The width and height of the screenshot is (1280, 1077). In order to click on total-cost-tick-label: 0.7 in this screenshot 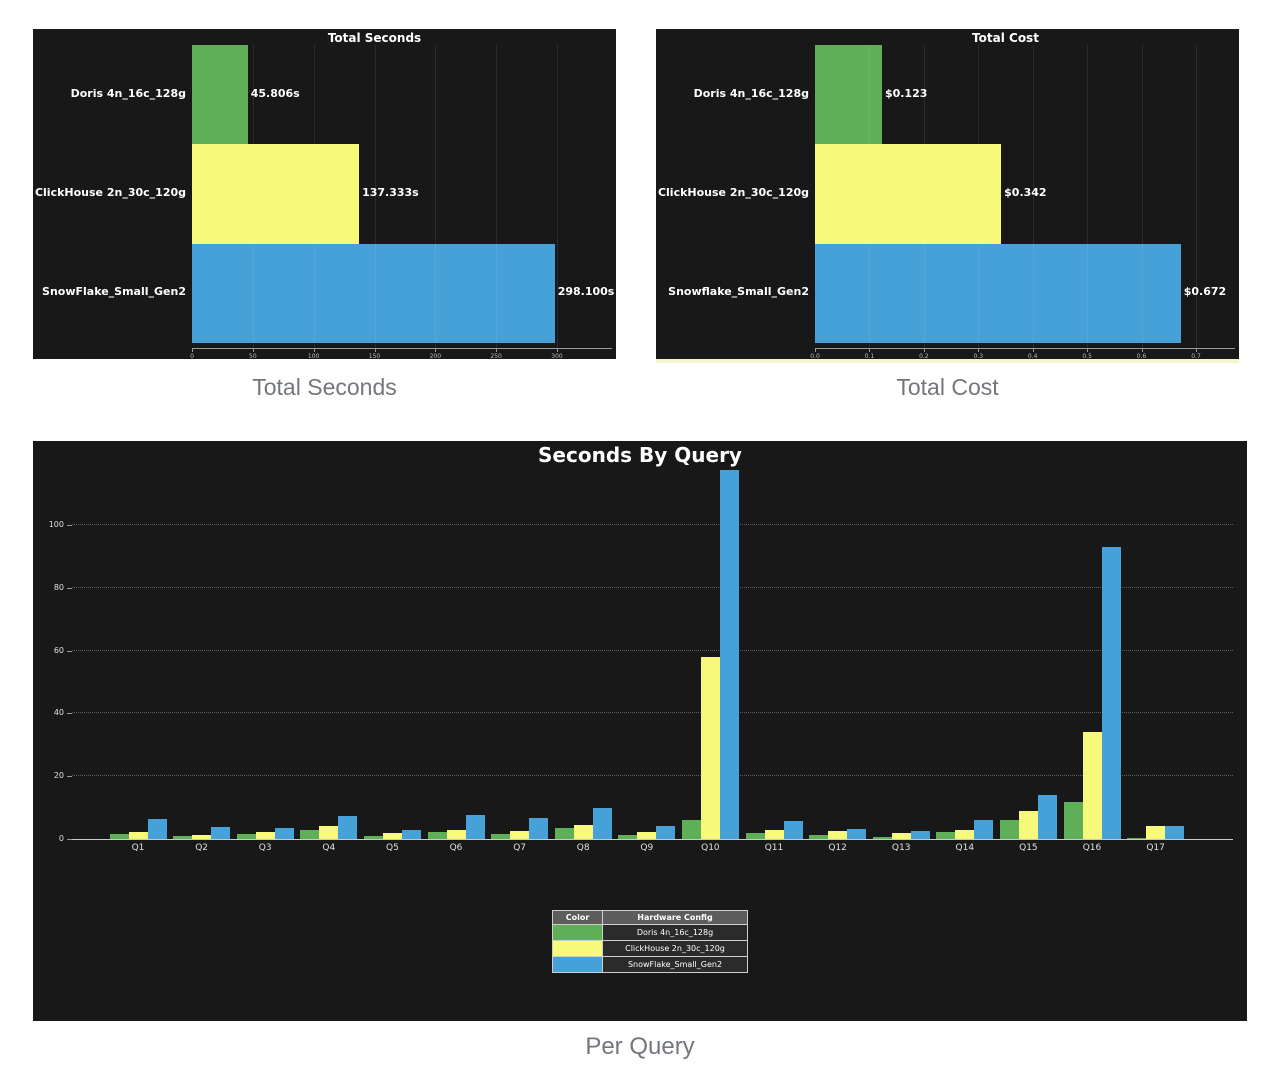, I will do `click(1196, 356)`.